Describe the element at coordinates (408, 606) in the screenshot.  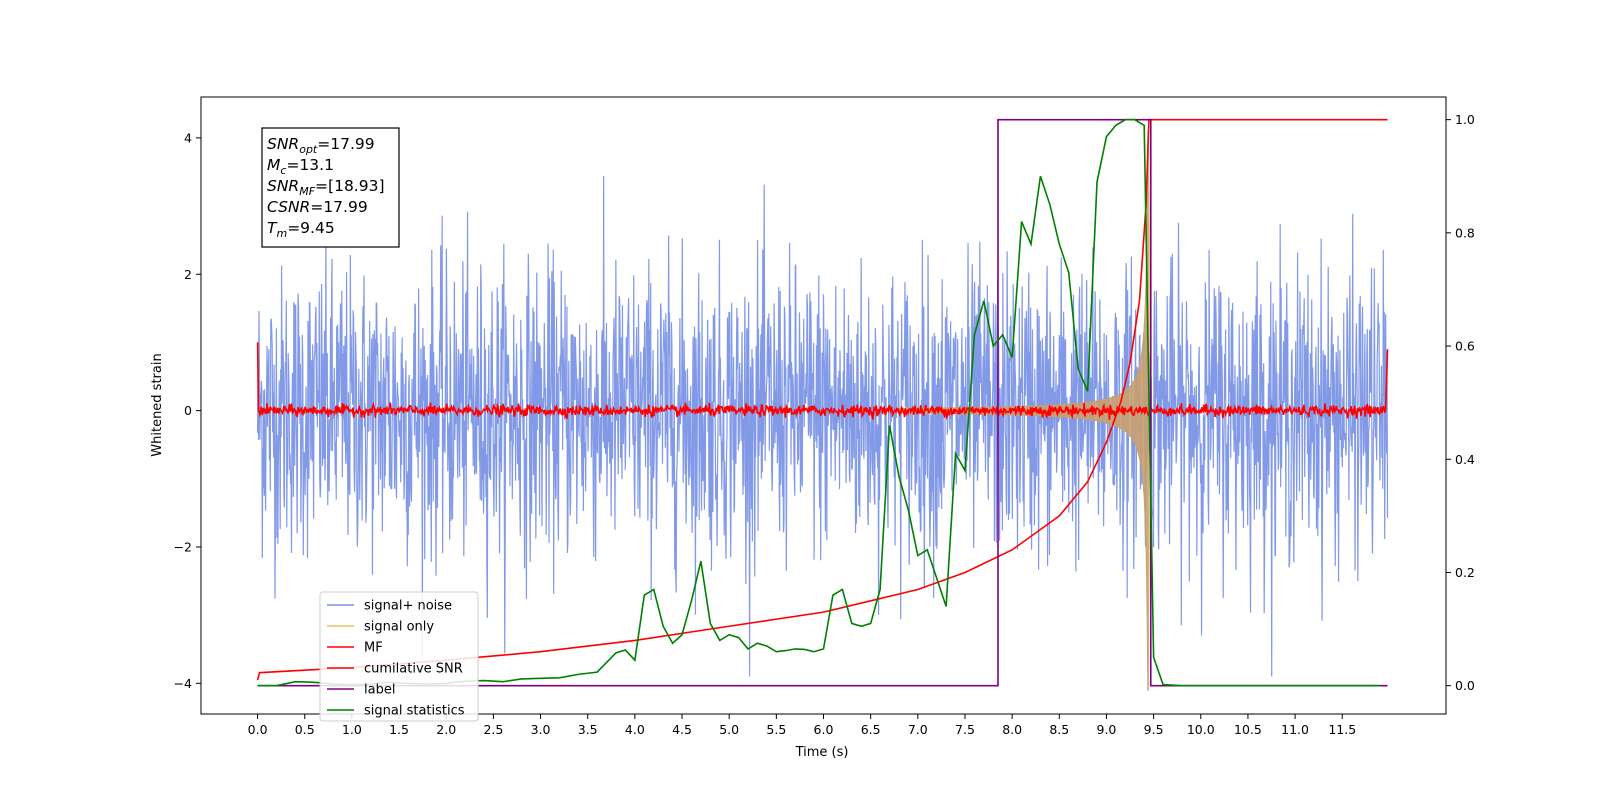
I see `legend-entry-label: signal+ noise` at that location.